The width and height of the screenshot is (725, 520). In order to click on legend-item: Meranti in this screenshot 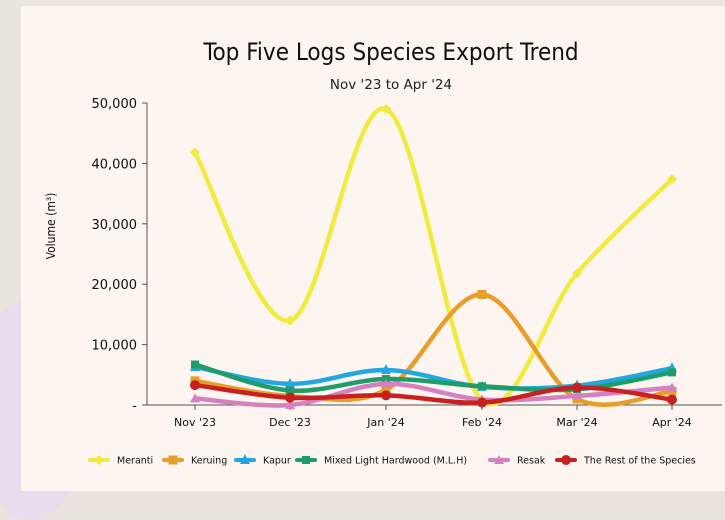, I will do `click(120, 461)`.